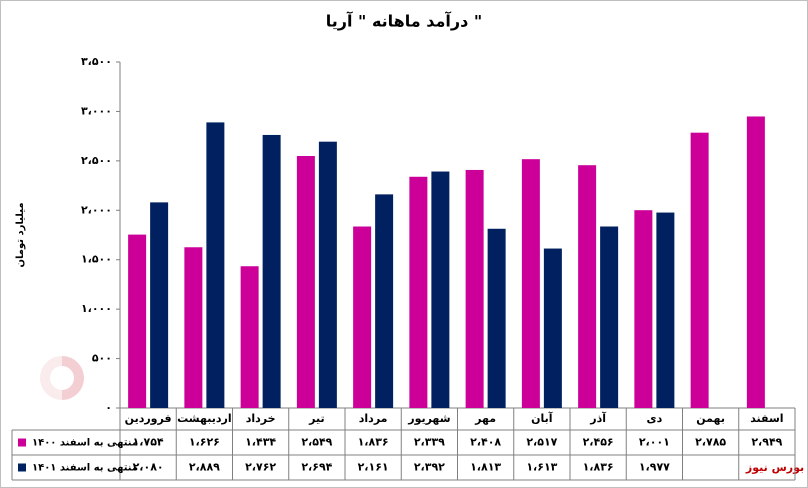 The height and width of the screenshot is (488, 808). What do you see at coordinates (373, 418) in the screenshot?
I see `x-tick-label: مرداد` at bounding box center [373, 418].